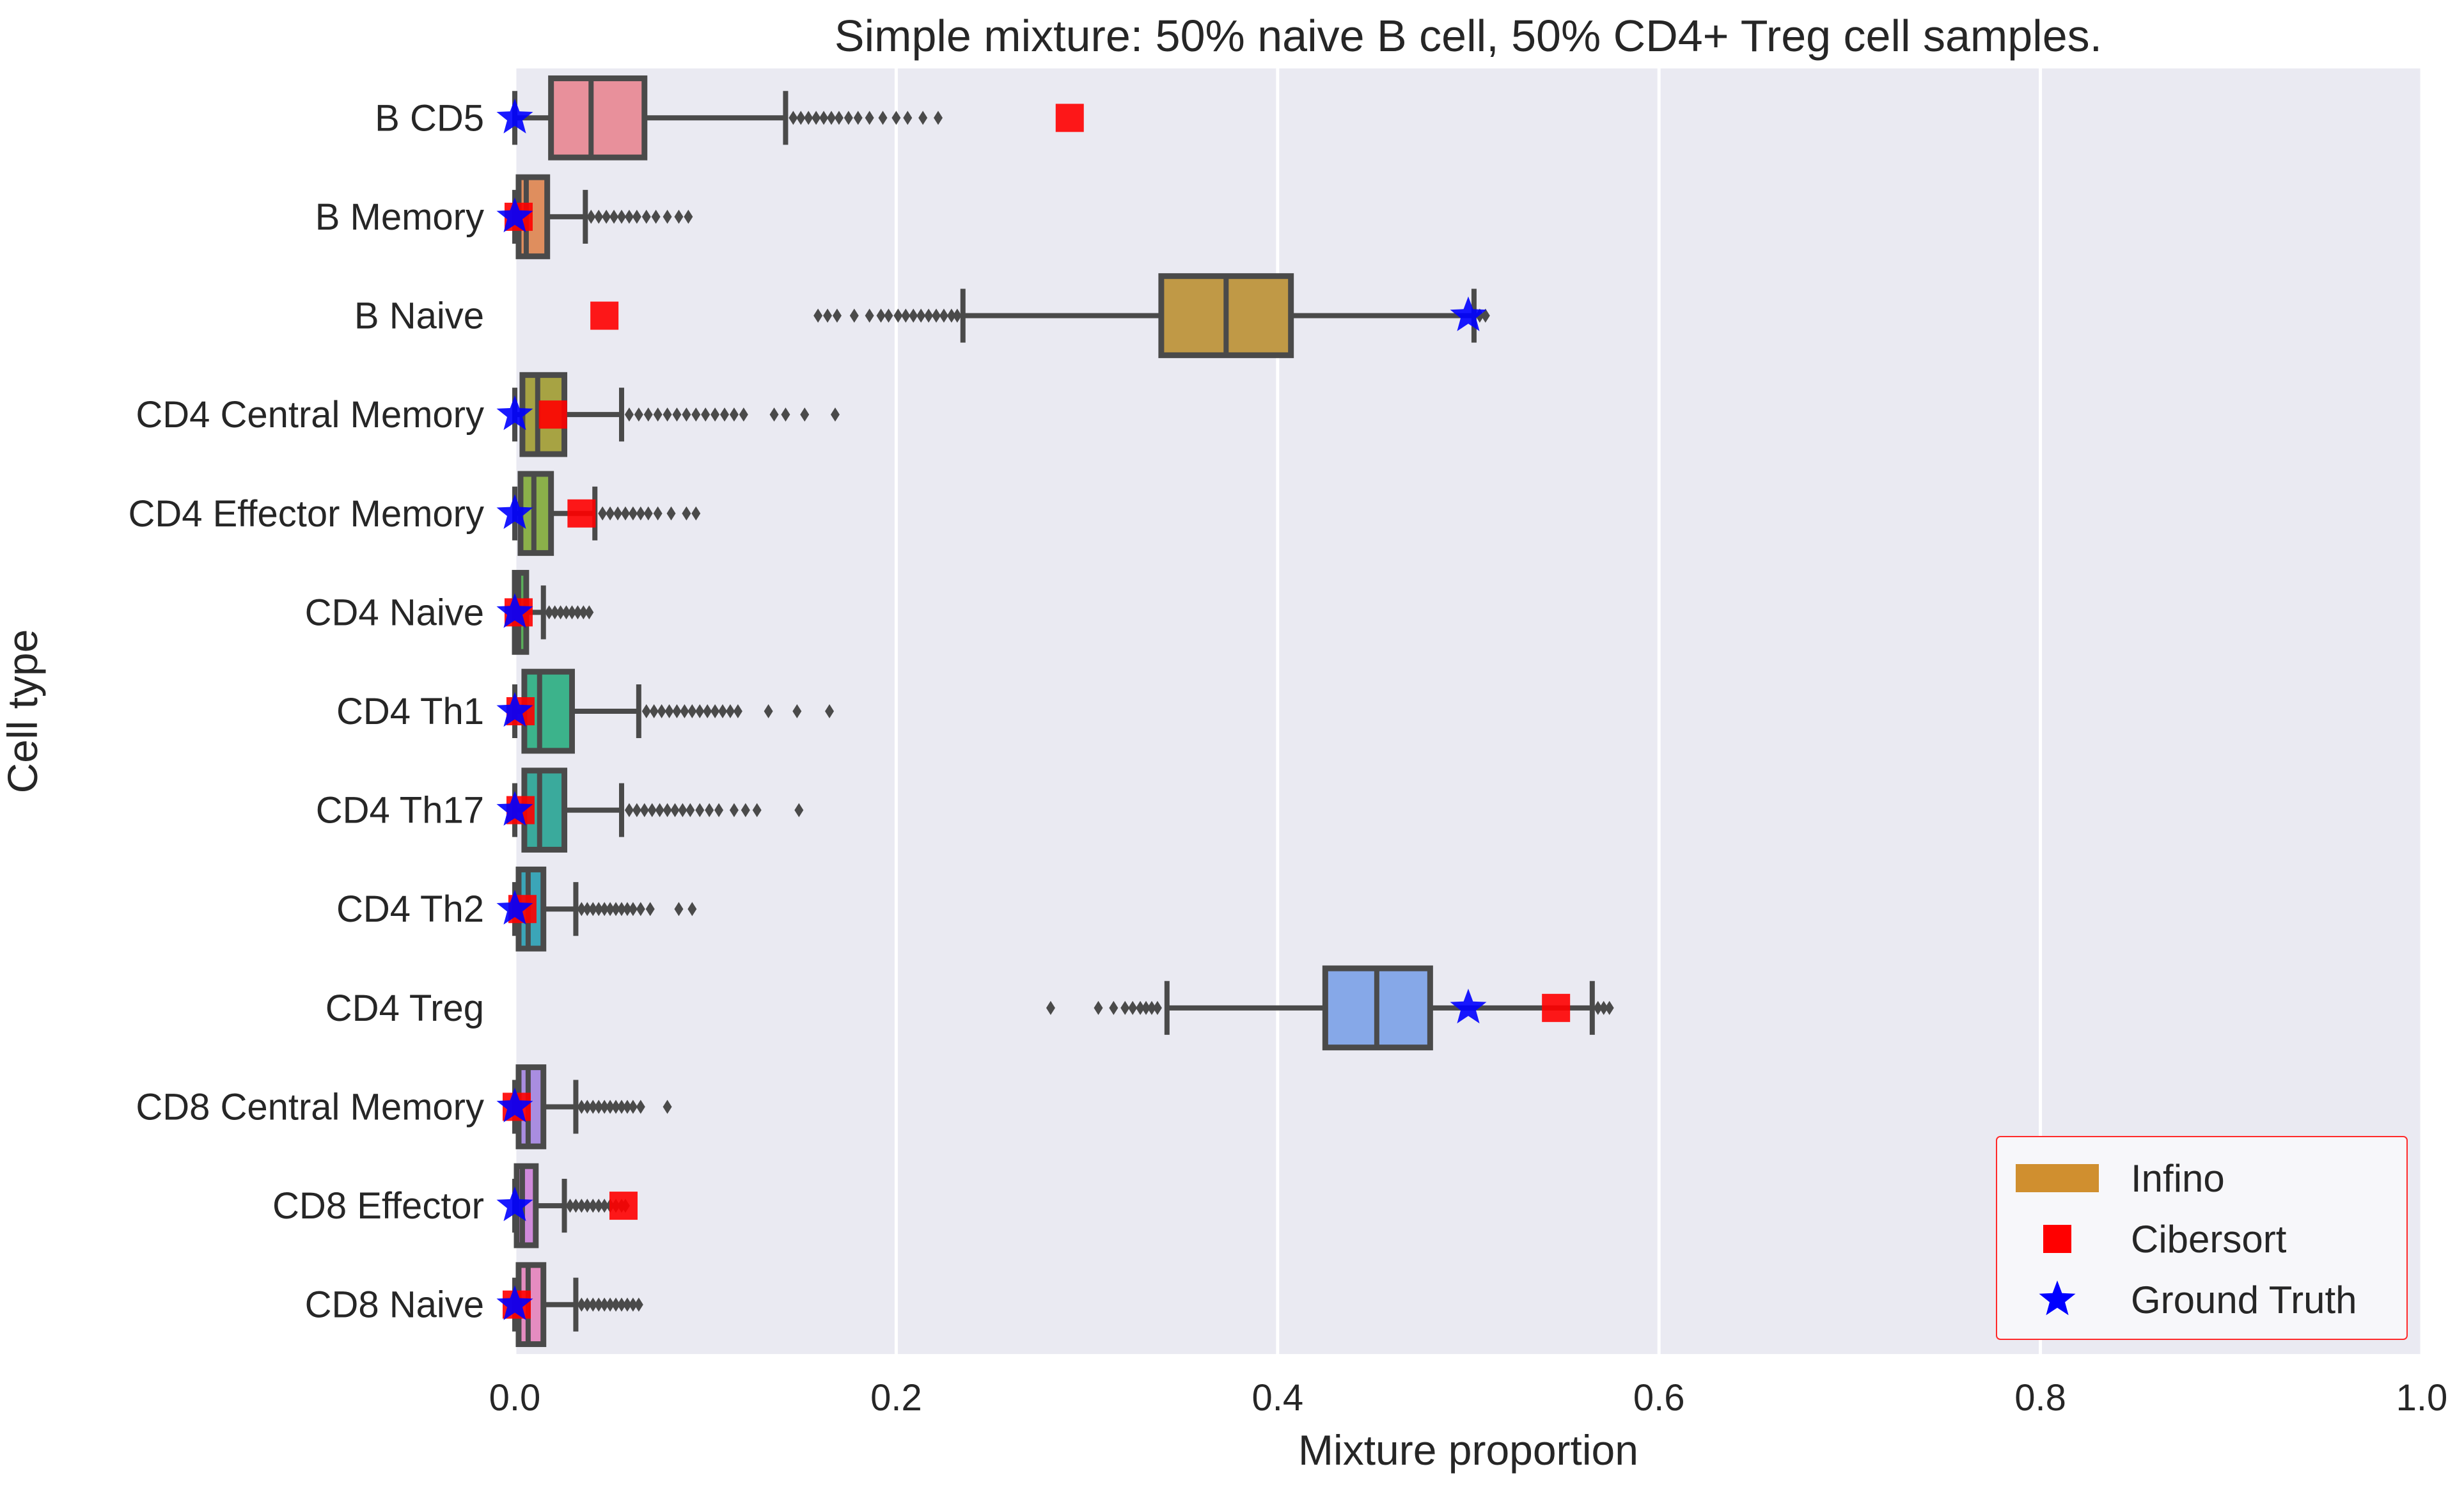 Image resolution: width=2464 pixels, height=1489 pixels. What do you see at coordinates (23, 711) in the screenshot?
I see `y-axis-label: Cell type` at bounding box center [23, 711].